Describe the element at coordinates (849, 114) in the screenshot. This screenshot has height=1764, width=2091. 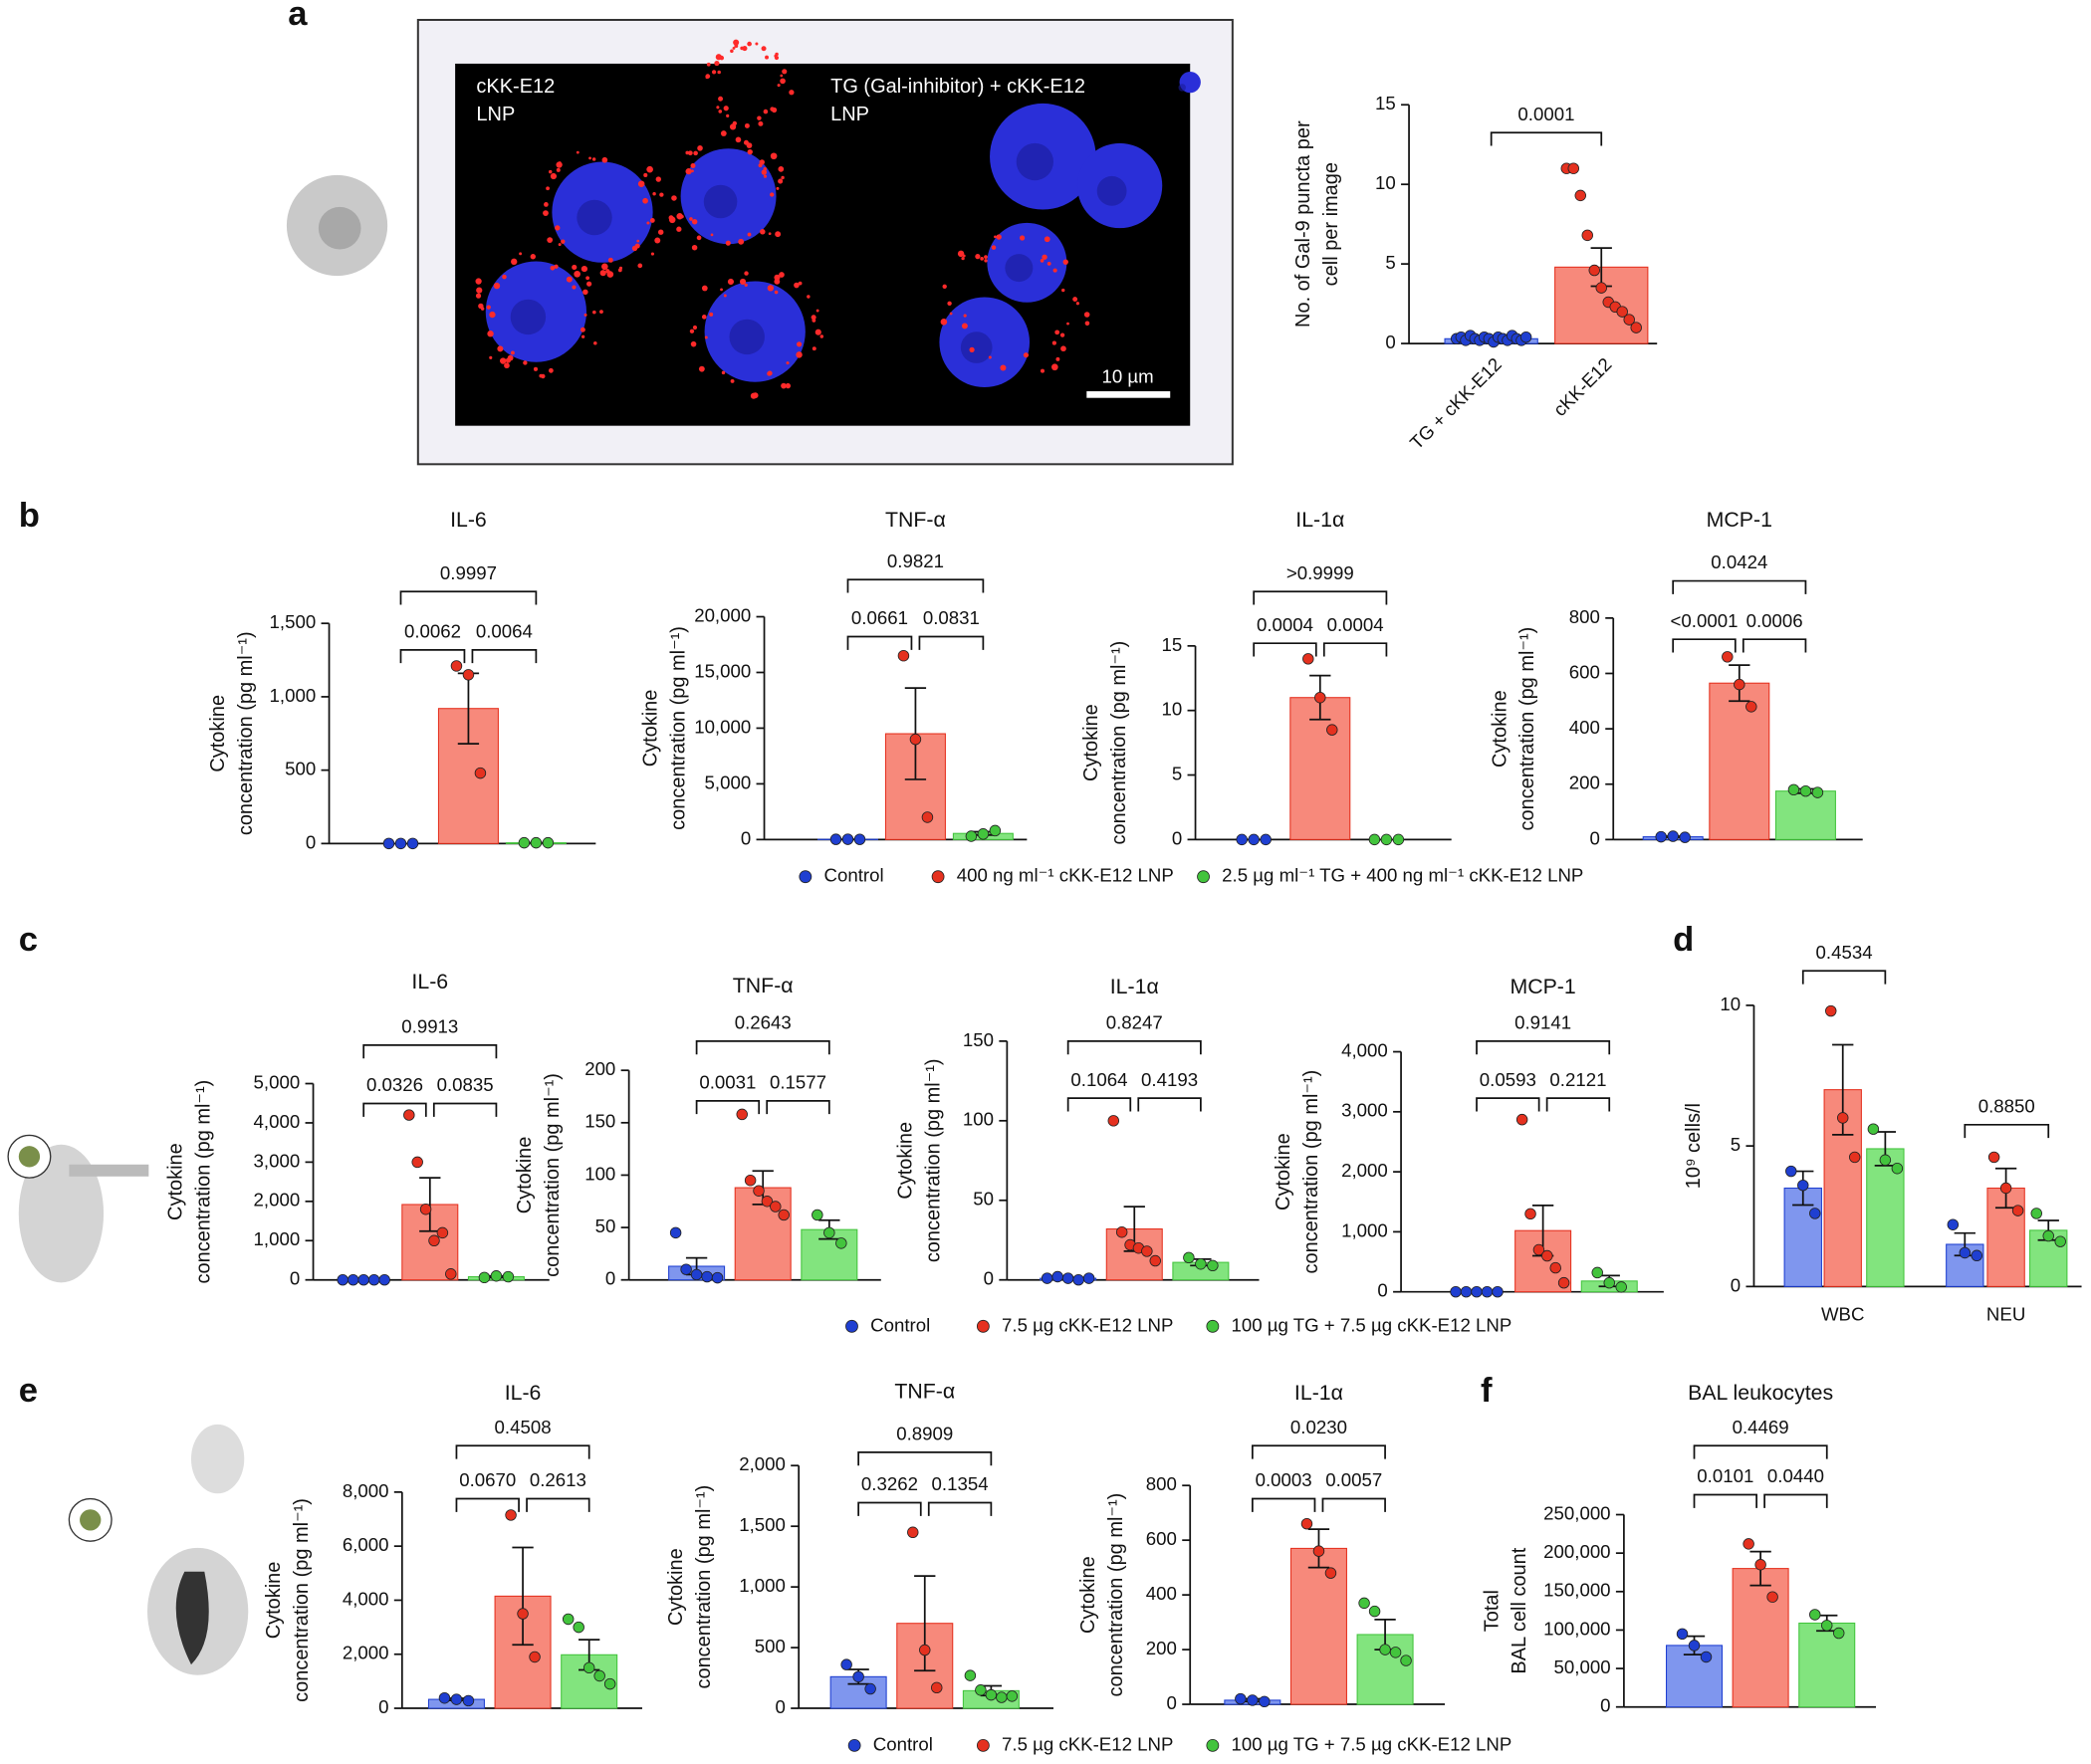
I see `image-label: LNP` at that location.